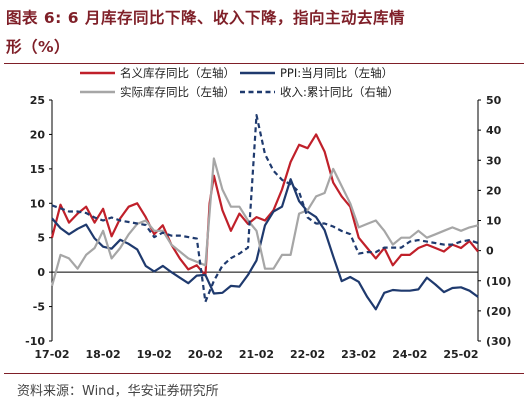 The width and height of the screenshot is (527, 406). I want to click on left-tick-label: 0, so click(41, 272).